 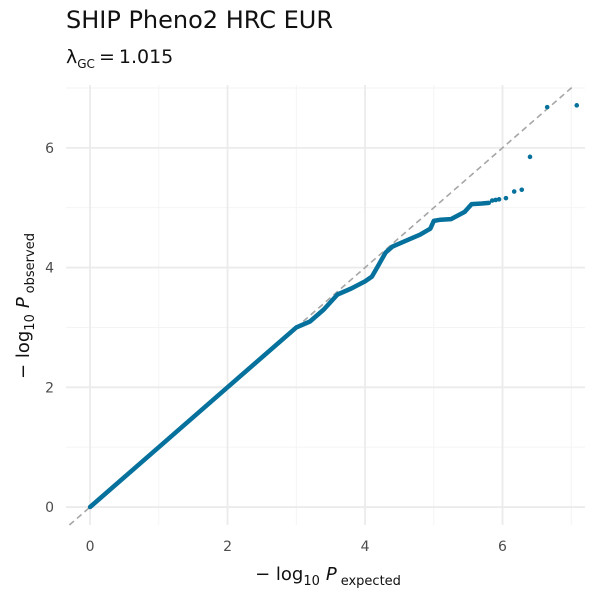 What do you see at coordinates (90, 547) in the screenshot?
I see `x-tick-label: 0` at bounding box center [90, 547].